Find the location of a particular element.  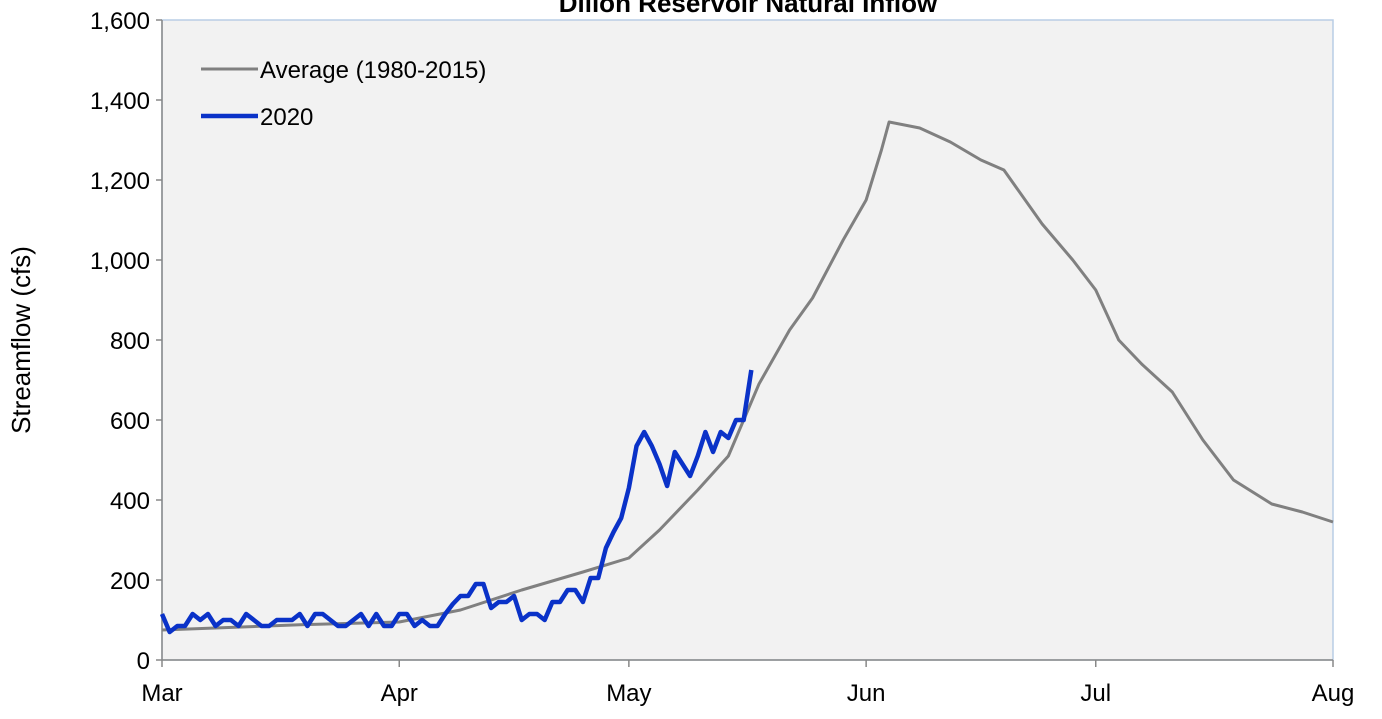

y-tick-label: 600 is located at coordinates (130, 421).